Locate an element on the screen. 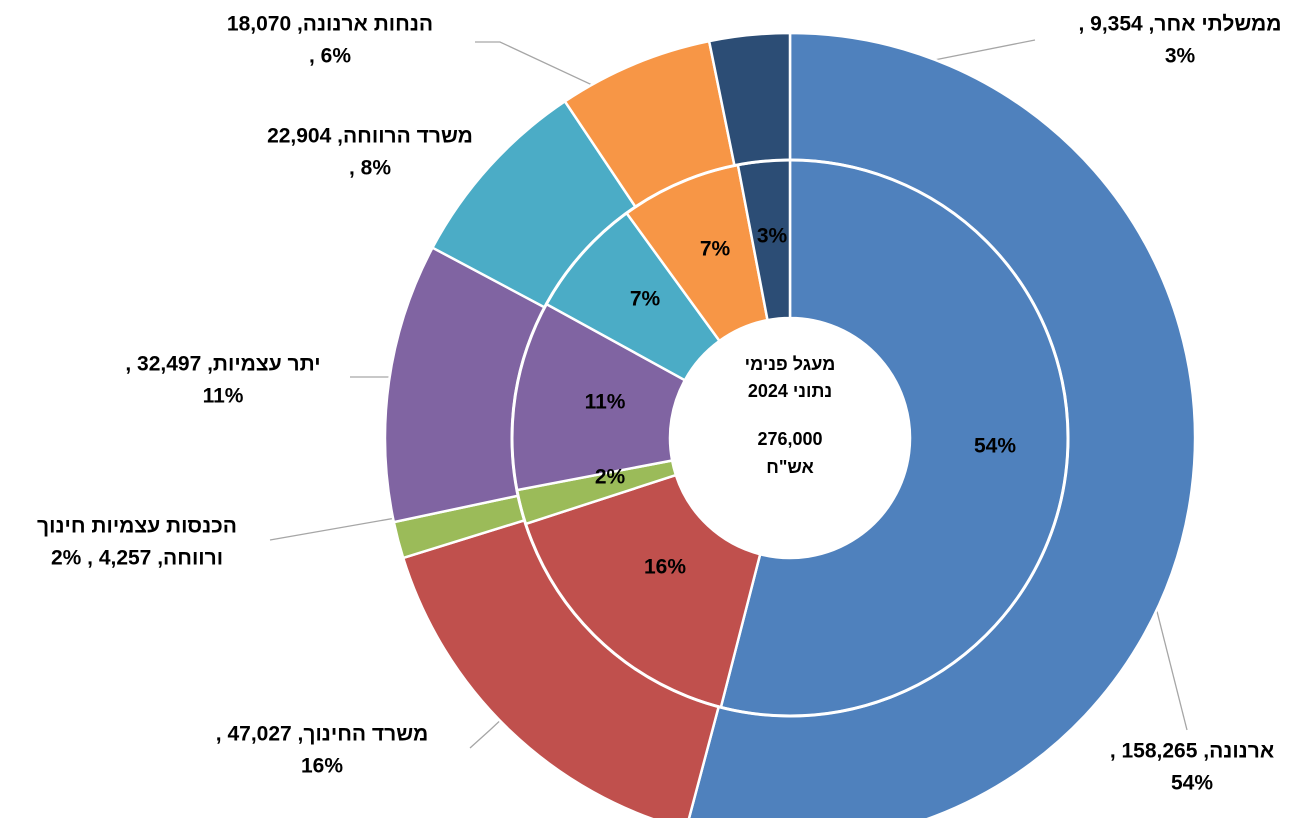 The height and width of the screenshot is (818, 1315). inner-data-label: 54% is located at coordinates (995, 446).